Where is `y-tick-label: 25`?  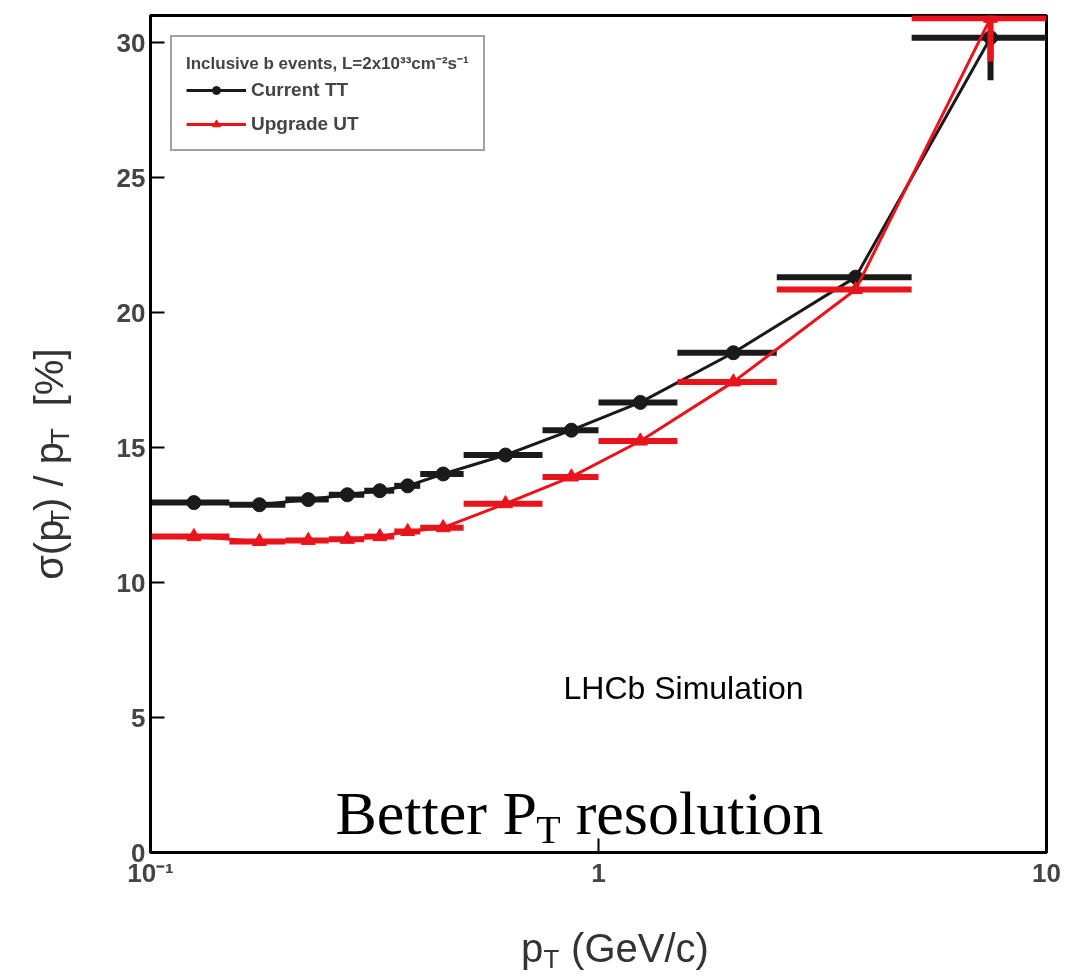
y-tick-label: 25 is located at coordinates (131, 177).